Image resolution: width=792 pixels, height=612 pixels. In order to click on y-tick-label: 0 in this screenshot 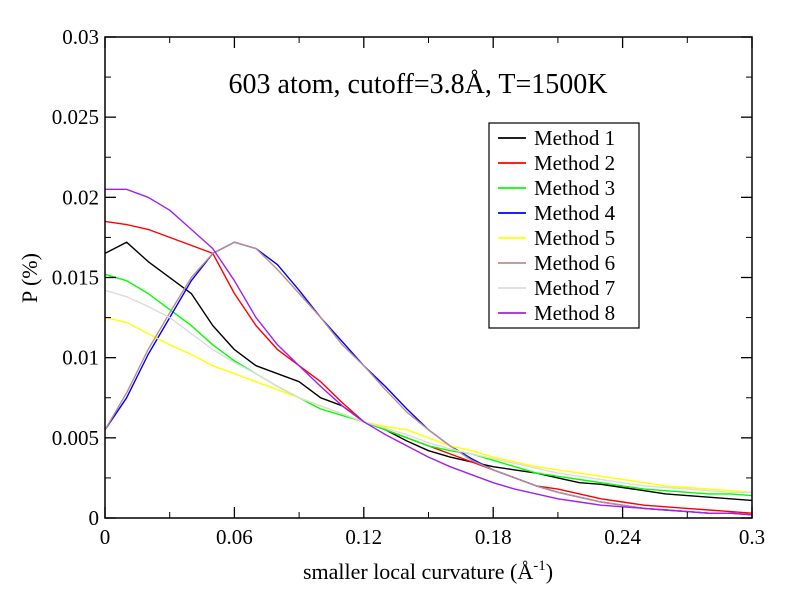, I will do `click(94, 518)`.